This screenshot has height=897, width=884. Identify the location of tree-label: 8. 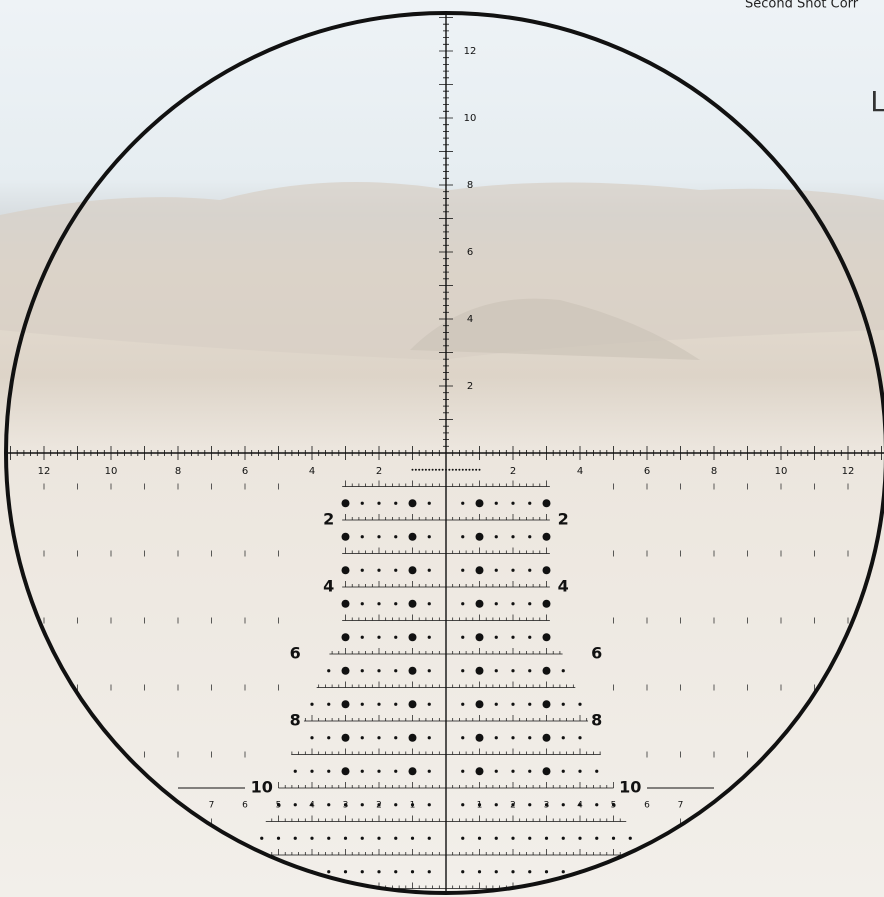
(295, 720).